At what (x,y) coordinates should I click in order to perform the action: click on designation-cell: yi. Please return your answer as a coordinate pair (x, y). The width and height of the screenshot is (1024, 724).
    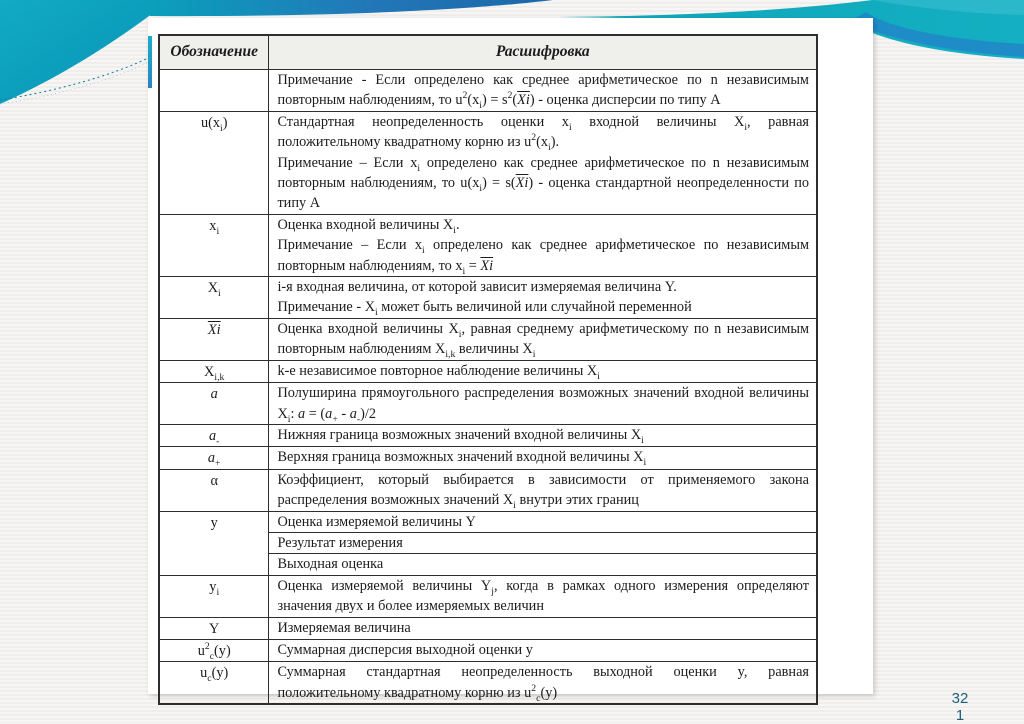
    Looking at the image, I should click on (214, 596).